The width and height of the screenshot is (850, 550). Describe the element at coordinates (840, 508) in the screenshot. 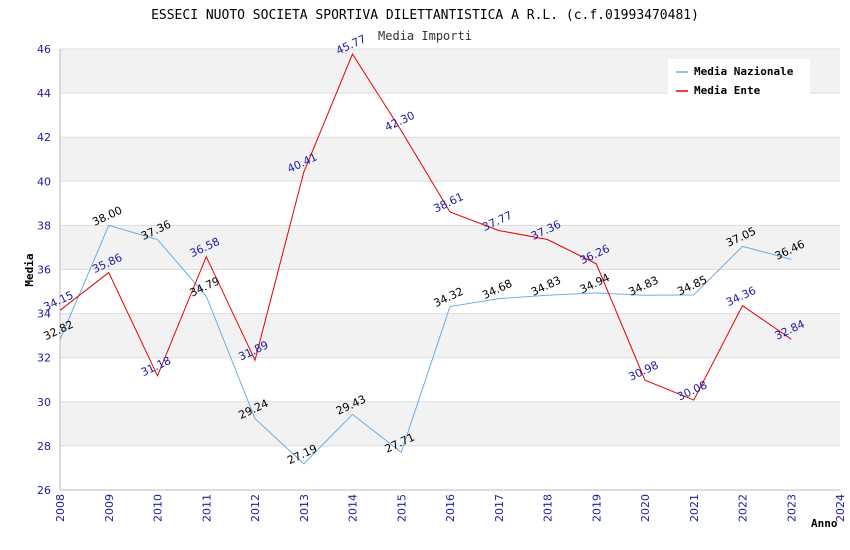

I see `x-tick-label: 2024` at that location.